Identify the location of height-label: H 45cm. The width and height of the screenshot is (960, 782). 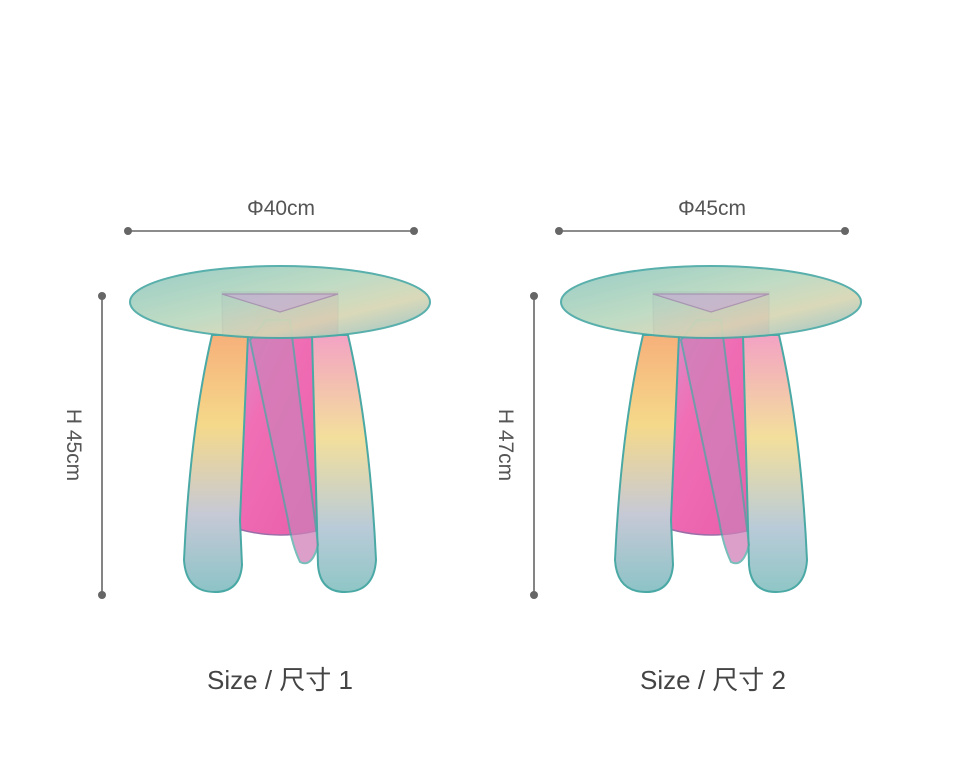
(73, 445).